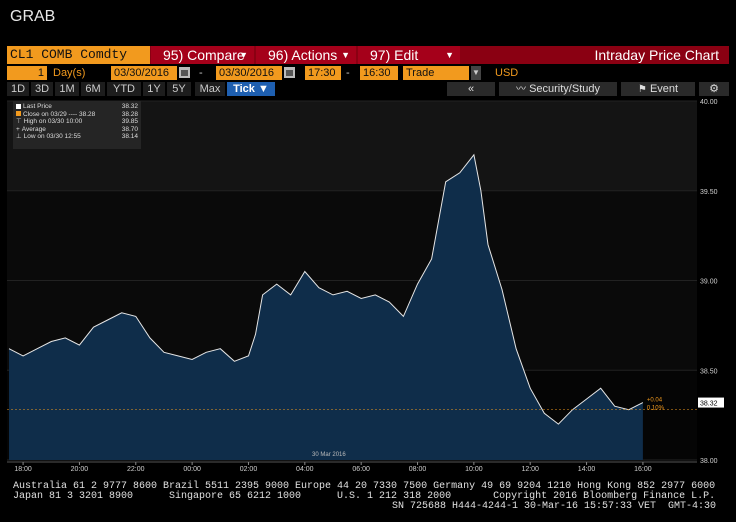 This screenshot has height=522, width=736. What do you see at coordinates (67, 89) in the screenshot?
I see `range-1m-button: 1M` at bounding box center [67, 89].